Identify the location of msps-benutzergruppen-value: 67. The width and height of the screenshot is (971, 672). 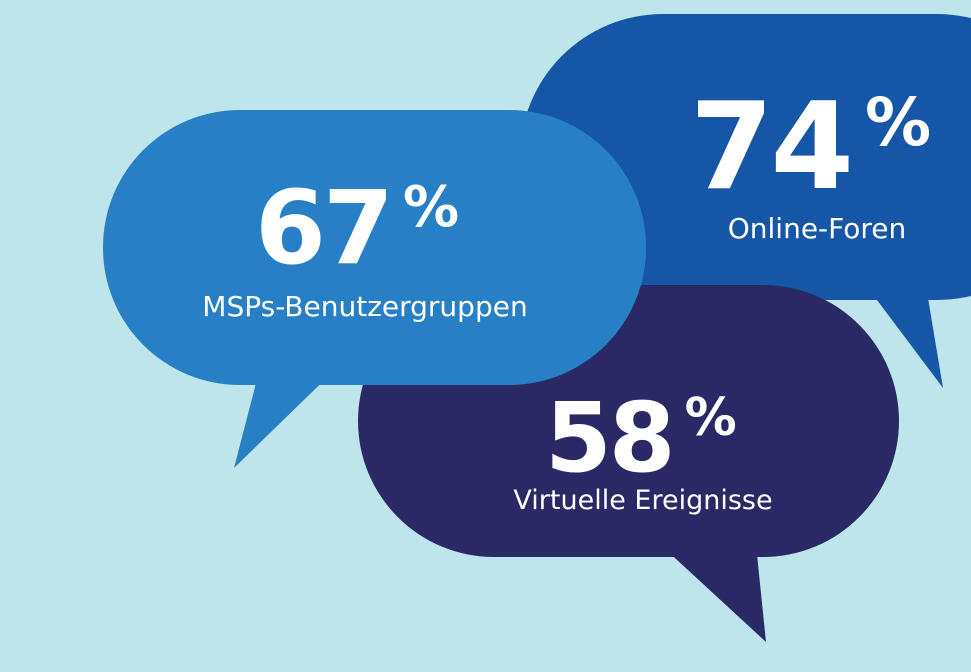
(324, 228).